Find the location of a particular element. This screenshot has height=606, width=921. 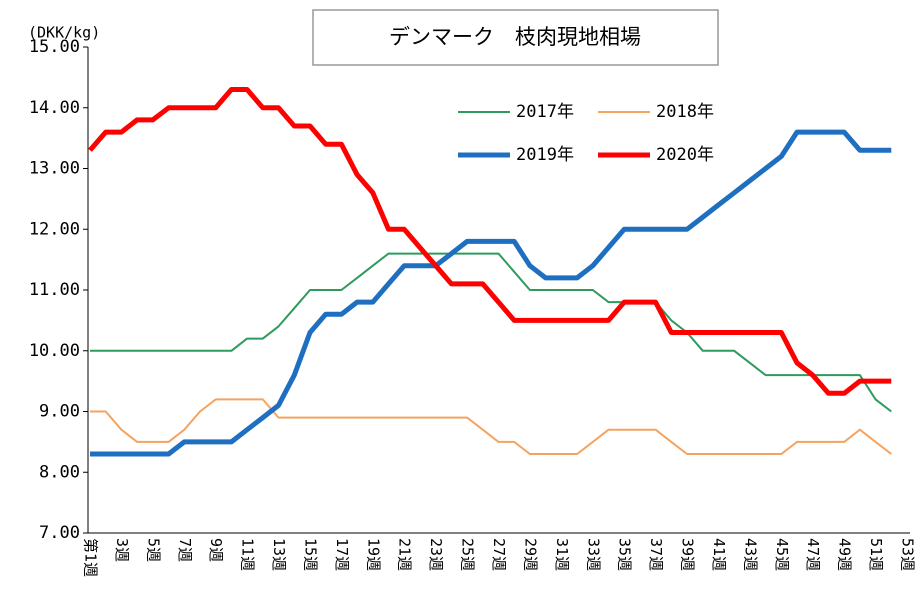

x-tick-label: 41週 is located at coordinates (719, 554).